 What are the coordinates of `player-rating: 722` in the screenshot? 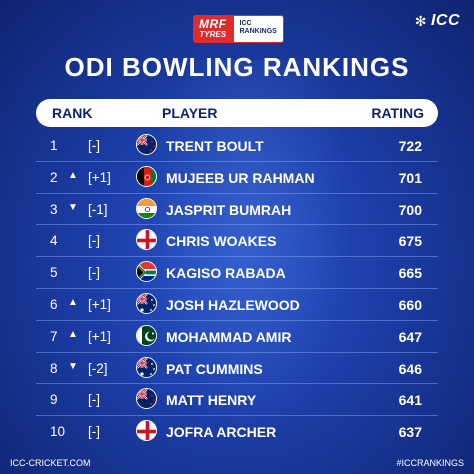 It's located at (410, 146).